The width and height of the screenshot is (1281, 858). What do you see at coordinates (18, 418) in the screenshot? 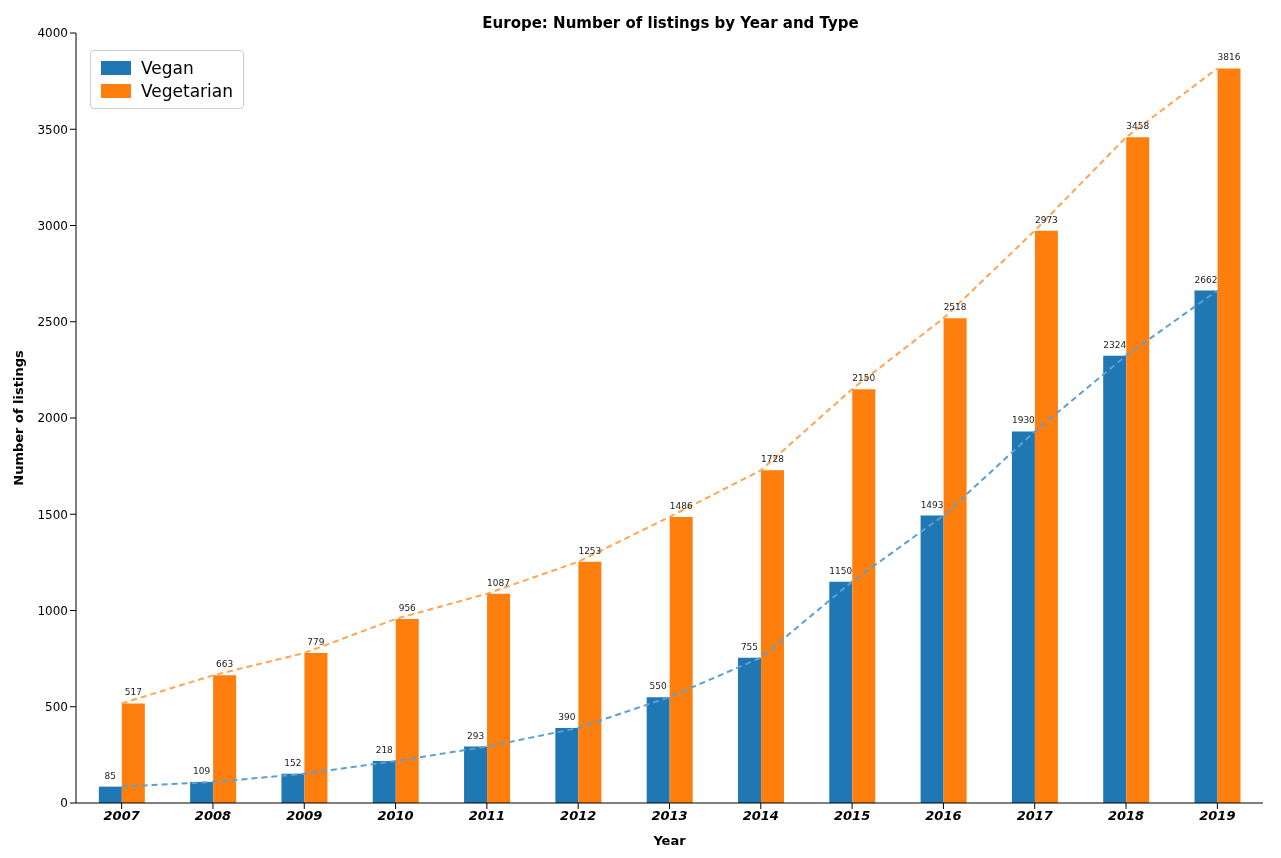
I see `y-axis-title: Number of listings` at bounding box center [18, 418].